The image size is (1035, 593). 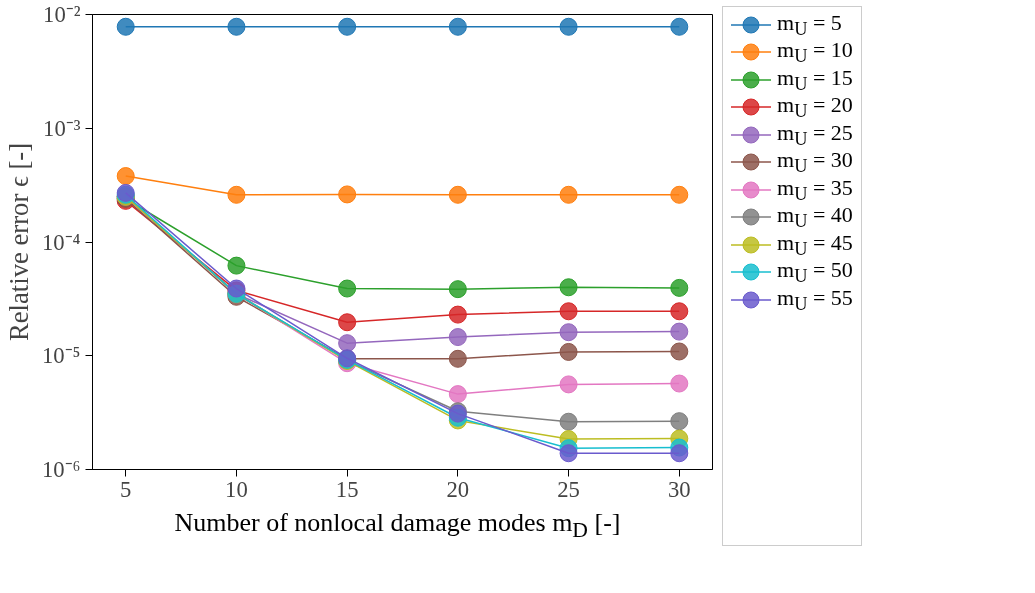 What do you see at coordinates (815, 217) in the screenshot?
I see `legend-label: m$_{U}$ = 40` at bounding box center [815, 217].